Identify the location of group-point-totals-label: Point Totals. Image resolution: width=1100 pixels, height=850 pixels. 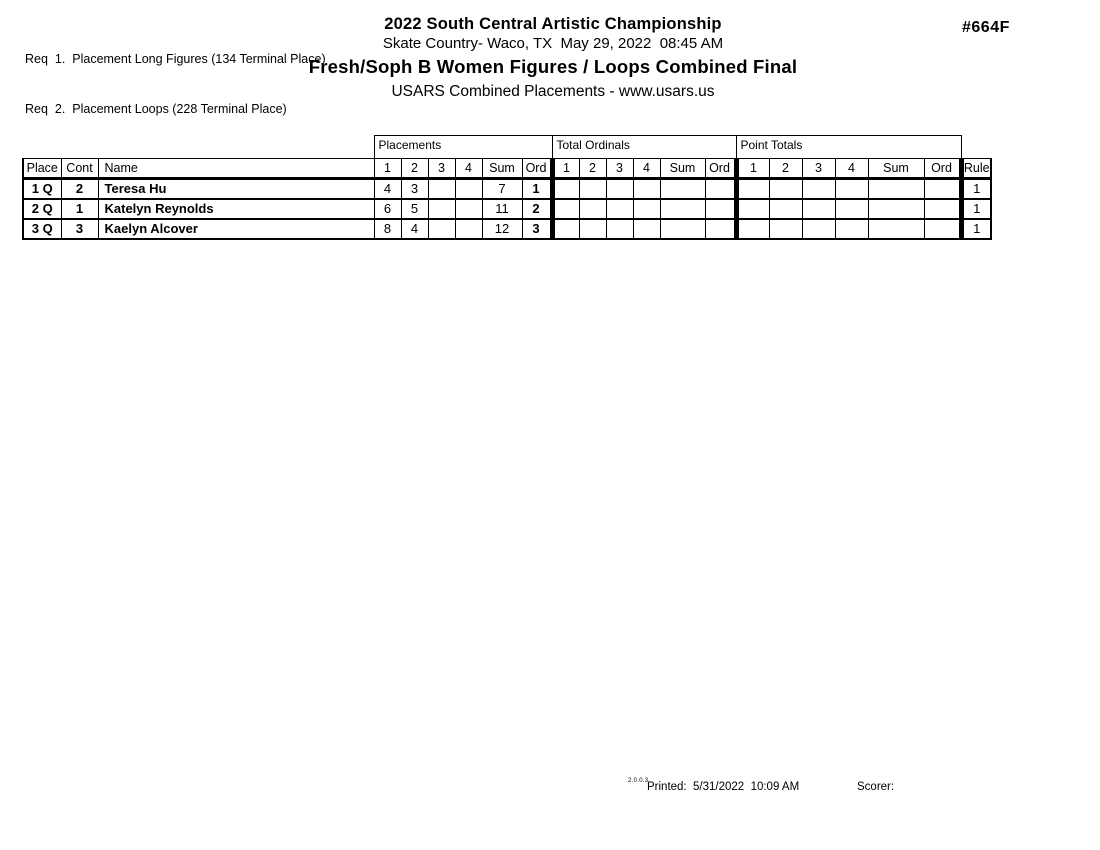
(848, 147).